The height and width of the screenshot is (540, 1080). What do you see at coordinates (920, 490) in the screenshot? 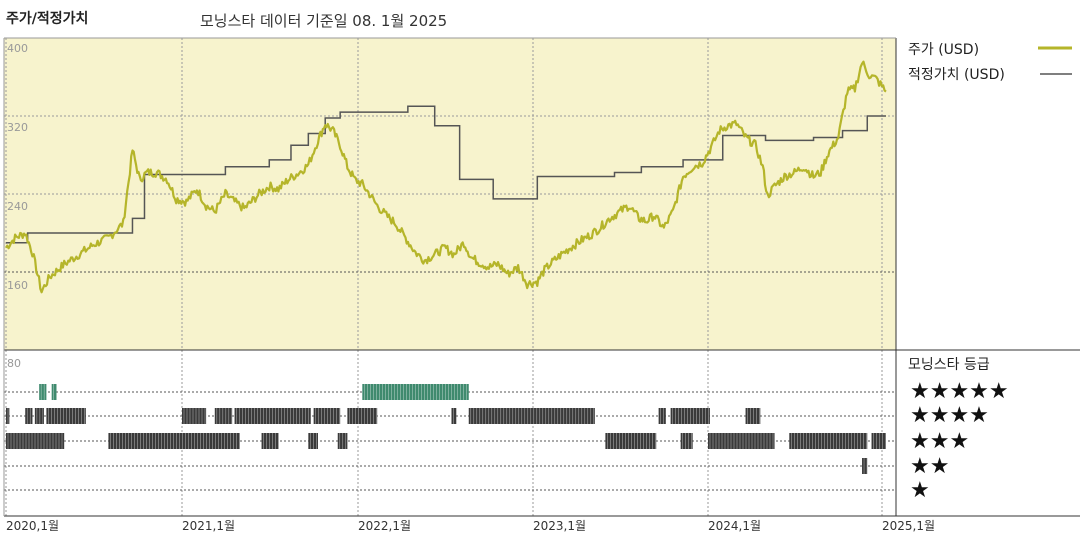
I see `rating-level-stars: ★` at bounding box center [920, 490].